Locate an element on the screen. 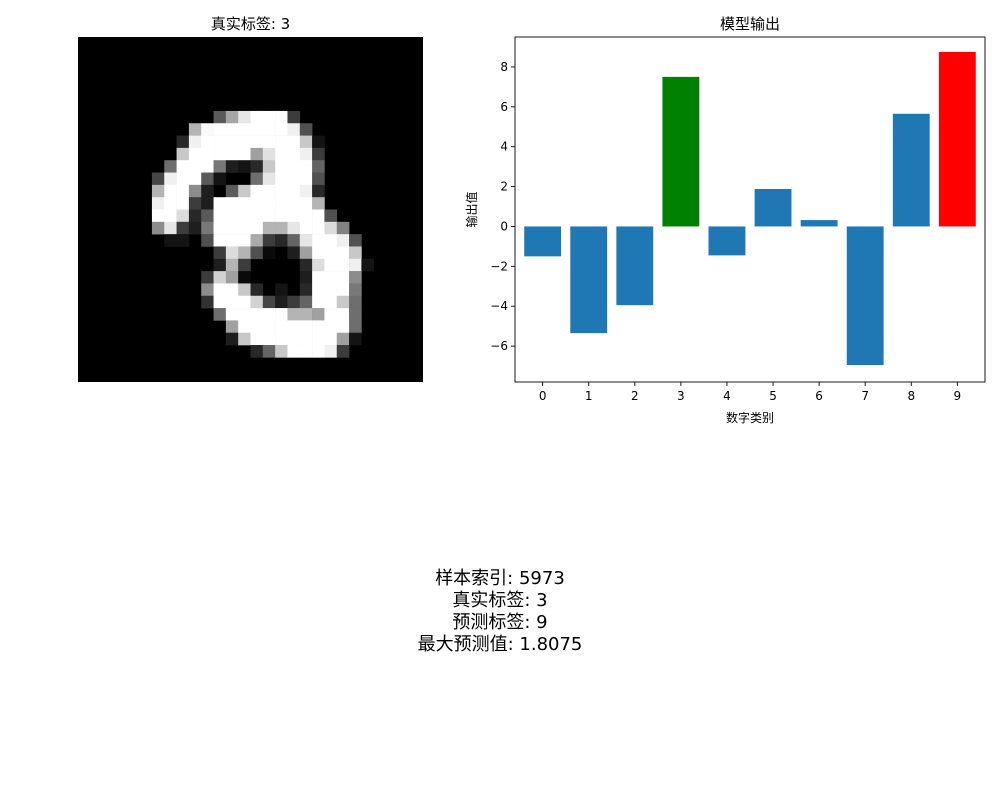 The image size is (1000, 800). info-true-label: 真实标签: 3 is located at coordinates (500, 600).